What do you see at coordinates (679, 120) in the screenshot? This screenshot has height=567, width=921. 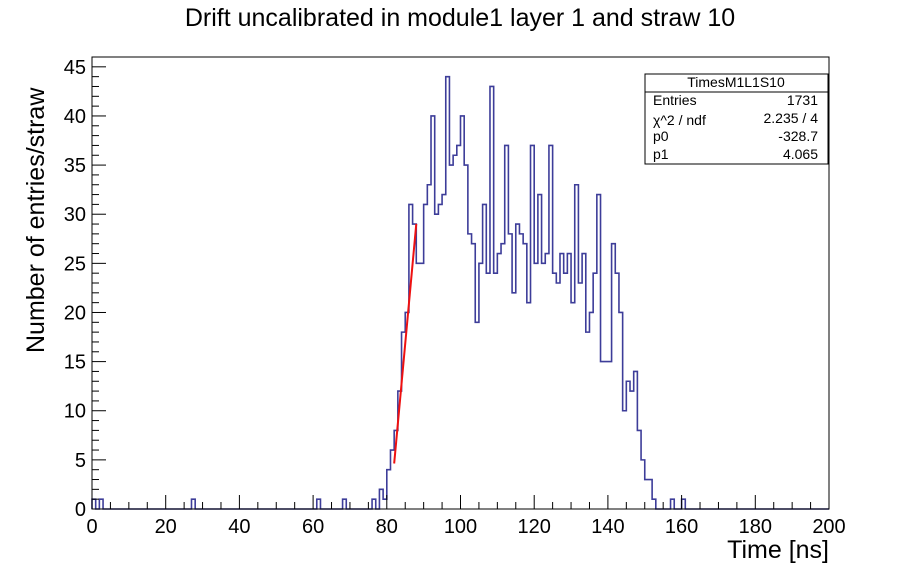 I see `stats-label-chi2: χ^2 / ndf` at bounding box center [679, 120].